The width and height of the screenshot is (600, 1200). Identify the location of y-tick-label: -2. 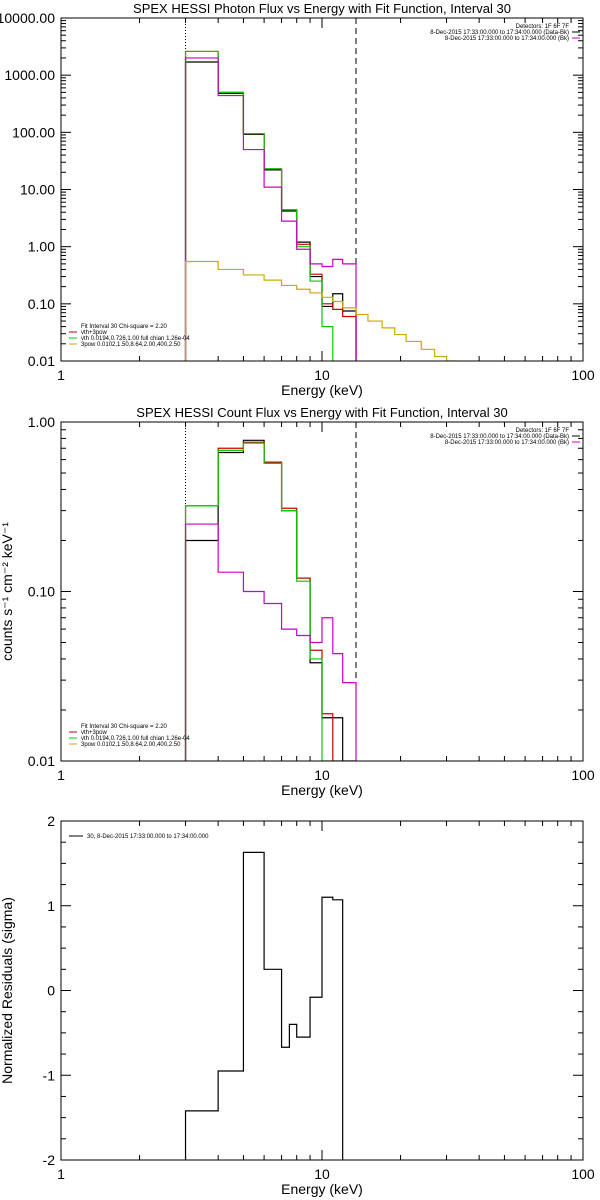
(49, 1160).